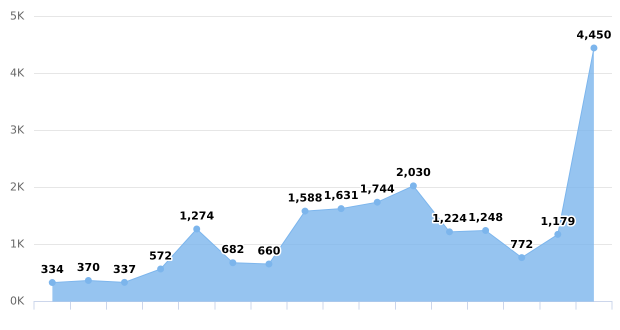 This screenshot has width=620, height=330. I want to click on y-tick-label: 0K, so click(17, 301).